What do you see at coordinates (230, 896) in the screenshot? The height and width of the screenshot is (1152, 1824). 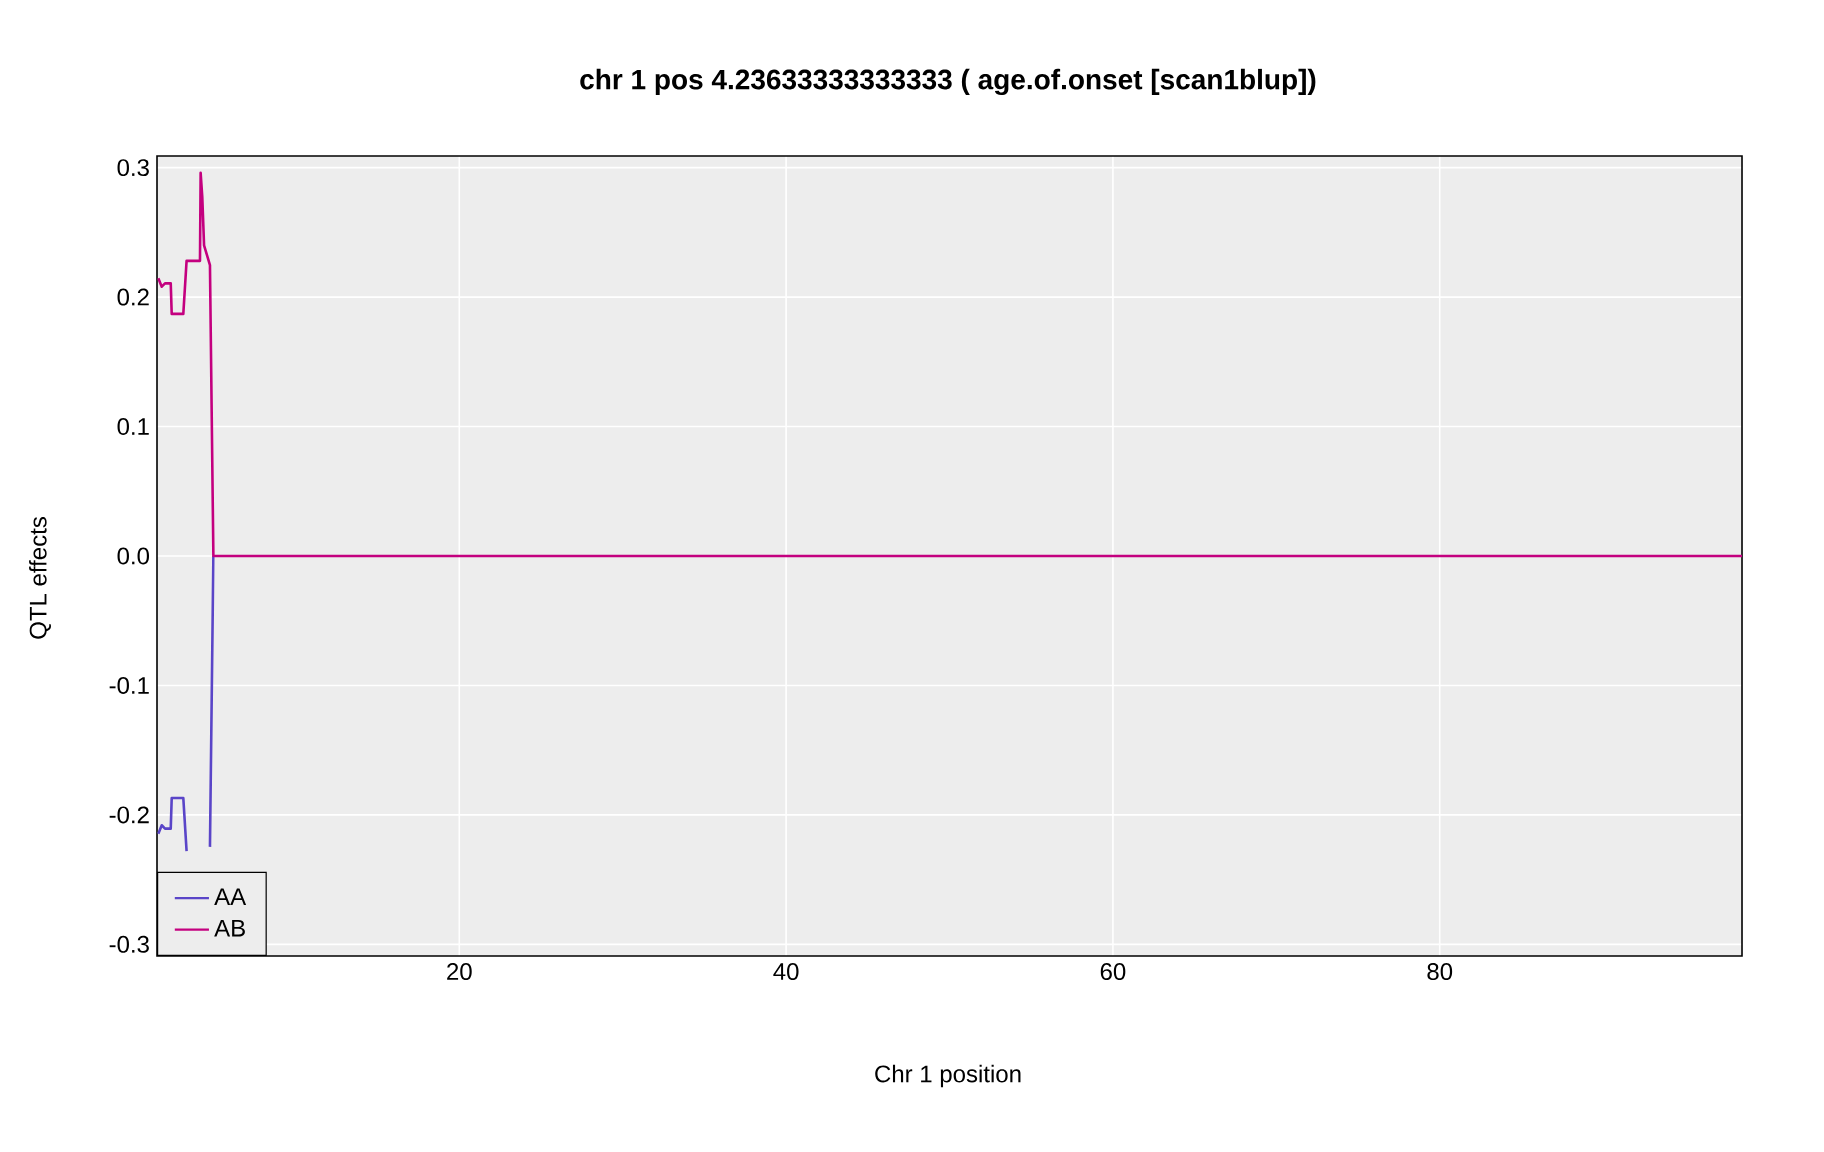 I see `legend-label: AA` at bounding box center [230, 896].